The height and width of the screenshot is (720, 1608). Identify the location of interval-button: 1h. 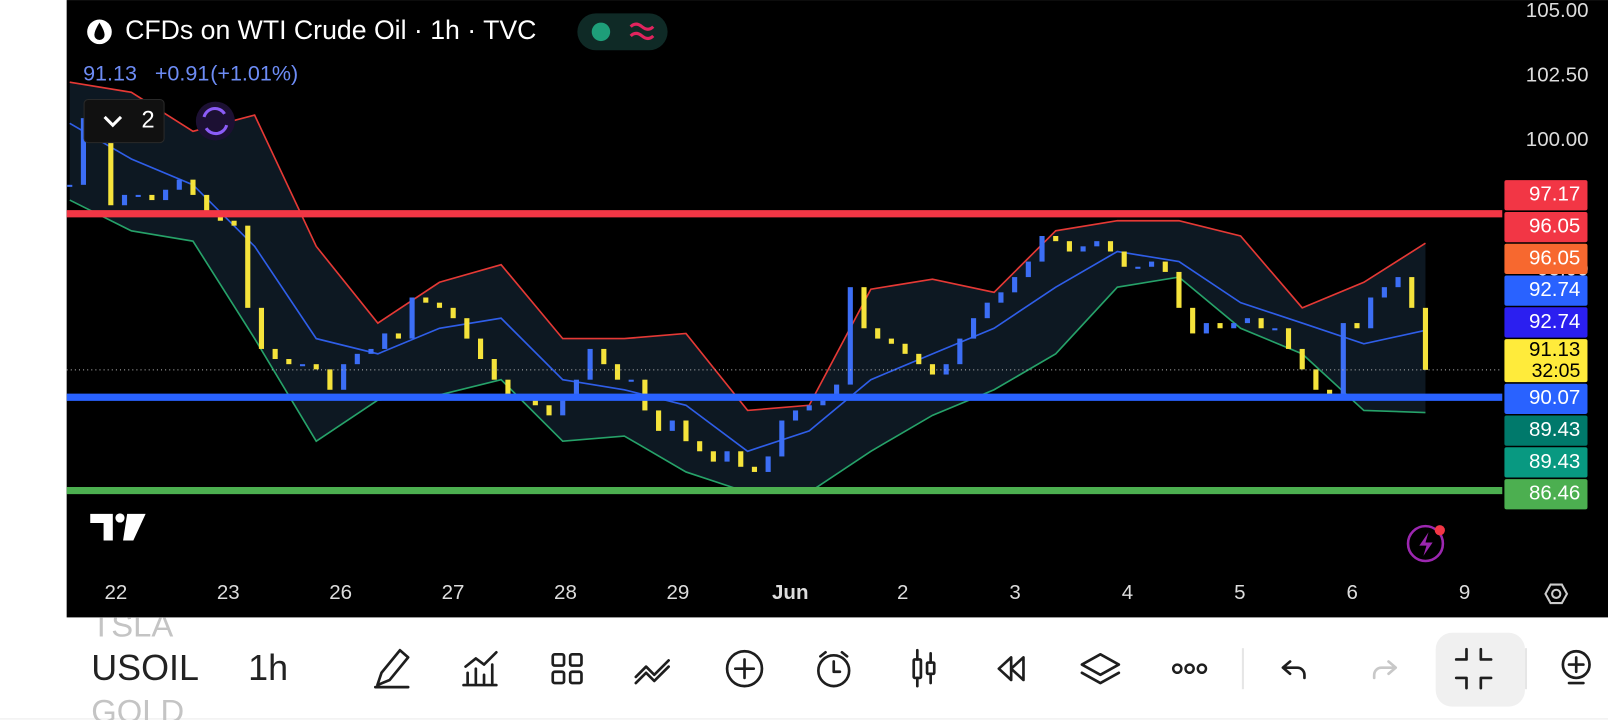
(268, 668).